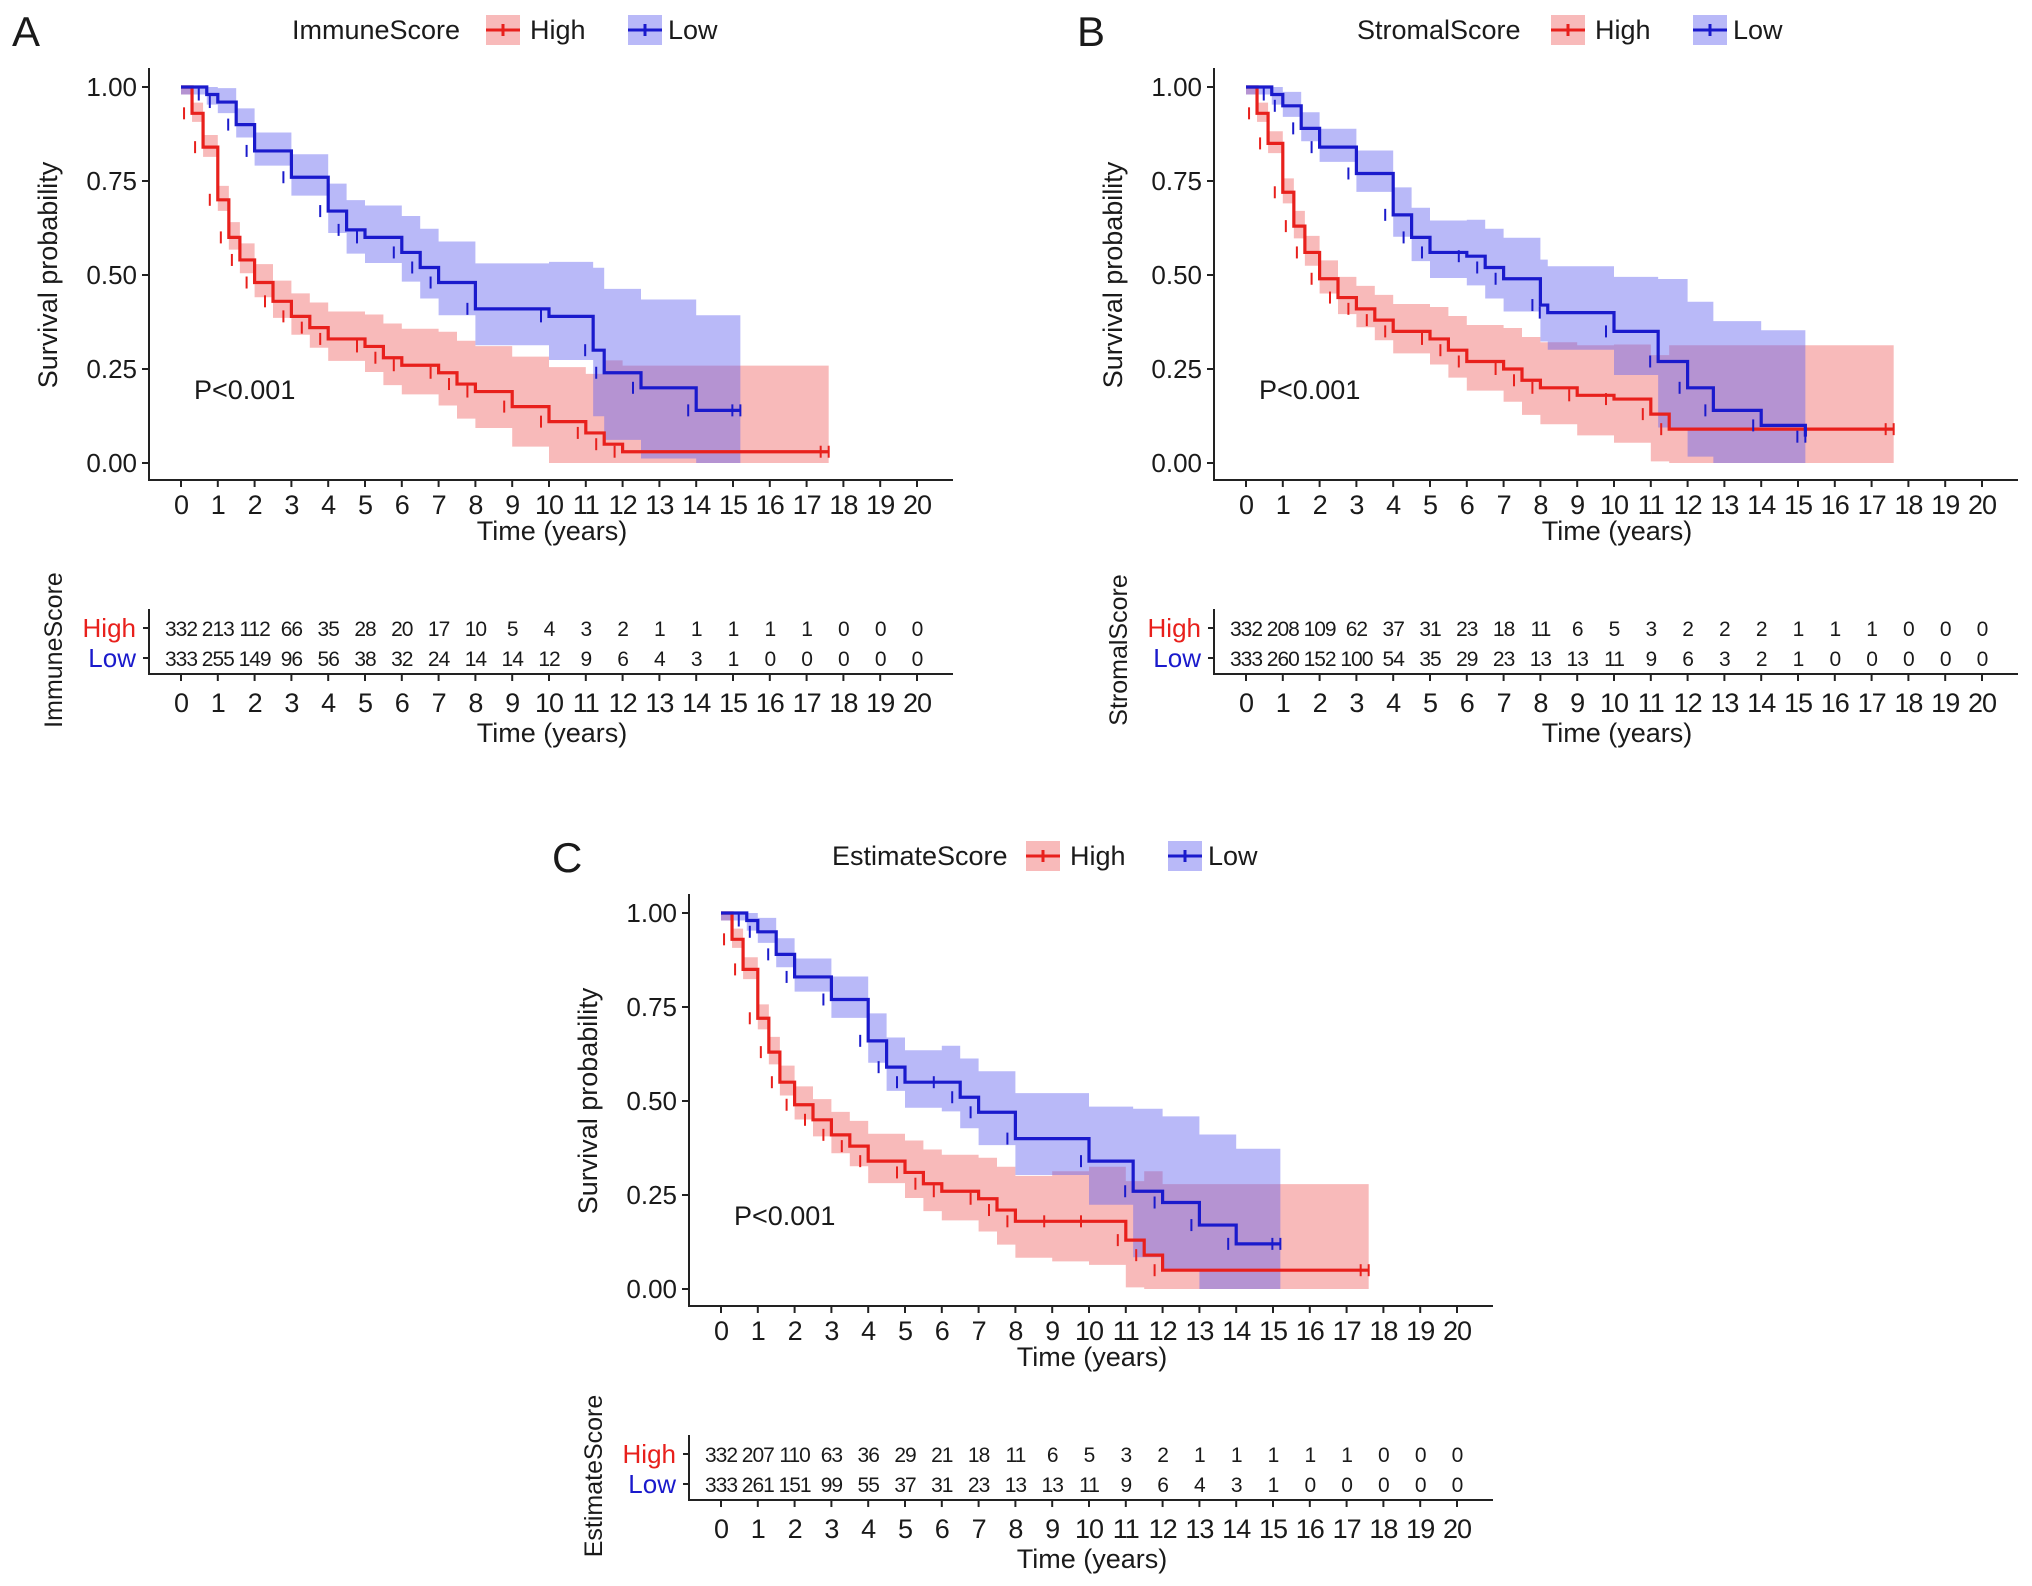 This screenshot has width=2032, height=1586. I want to click on x-tick-label: 0, so click(721, 1331).